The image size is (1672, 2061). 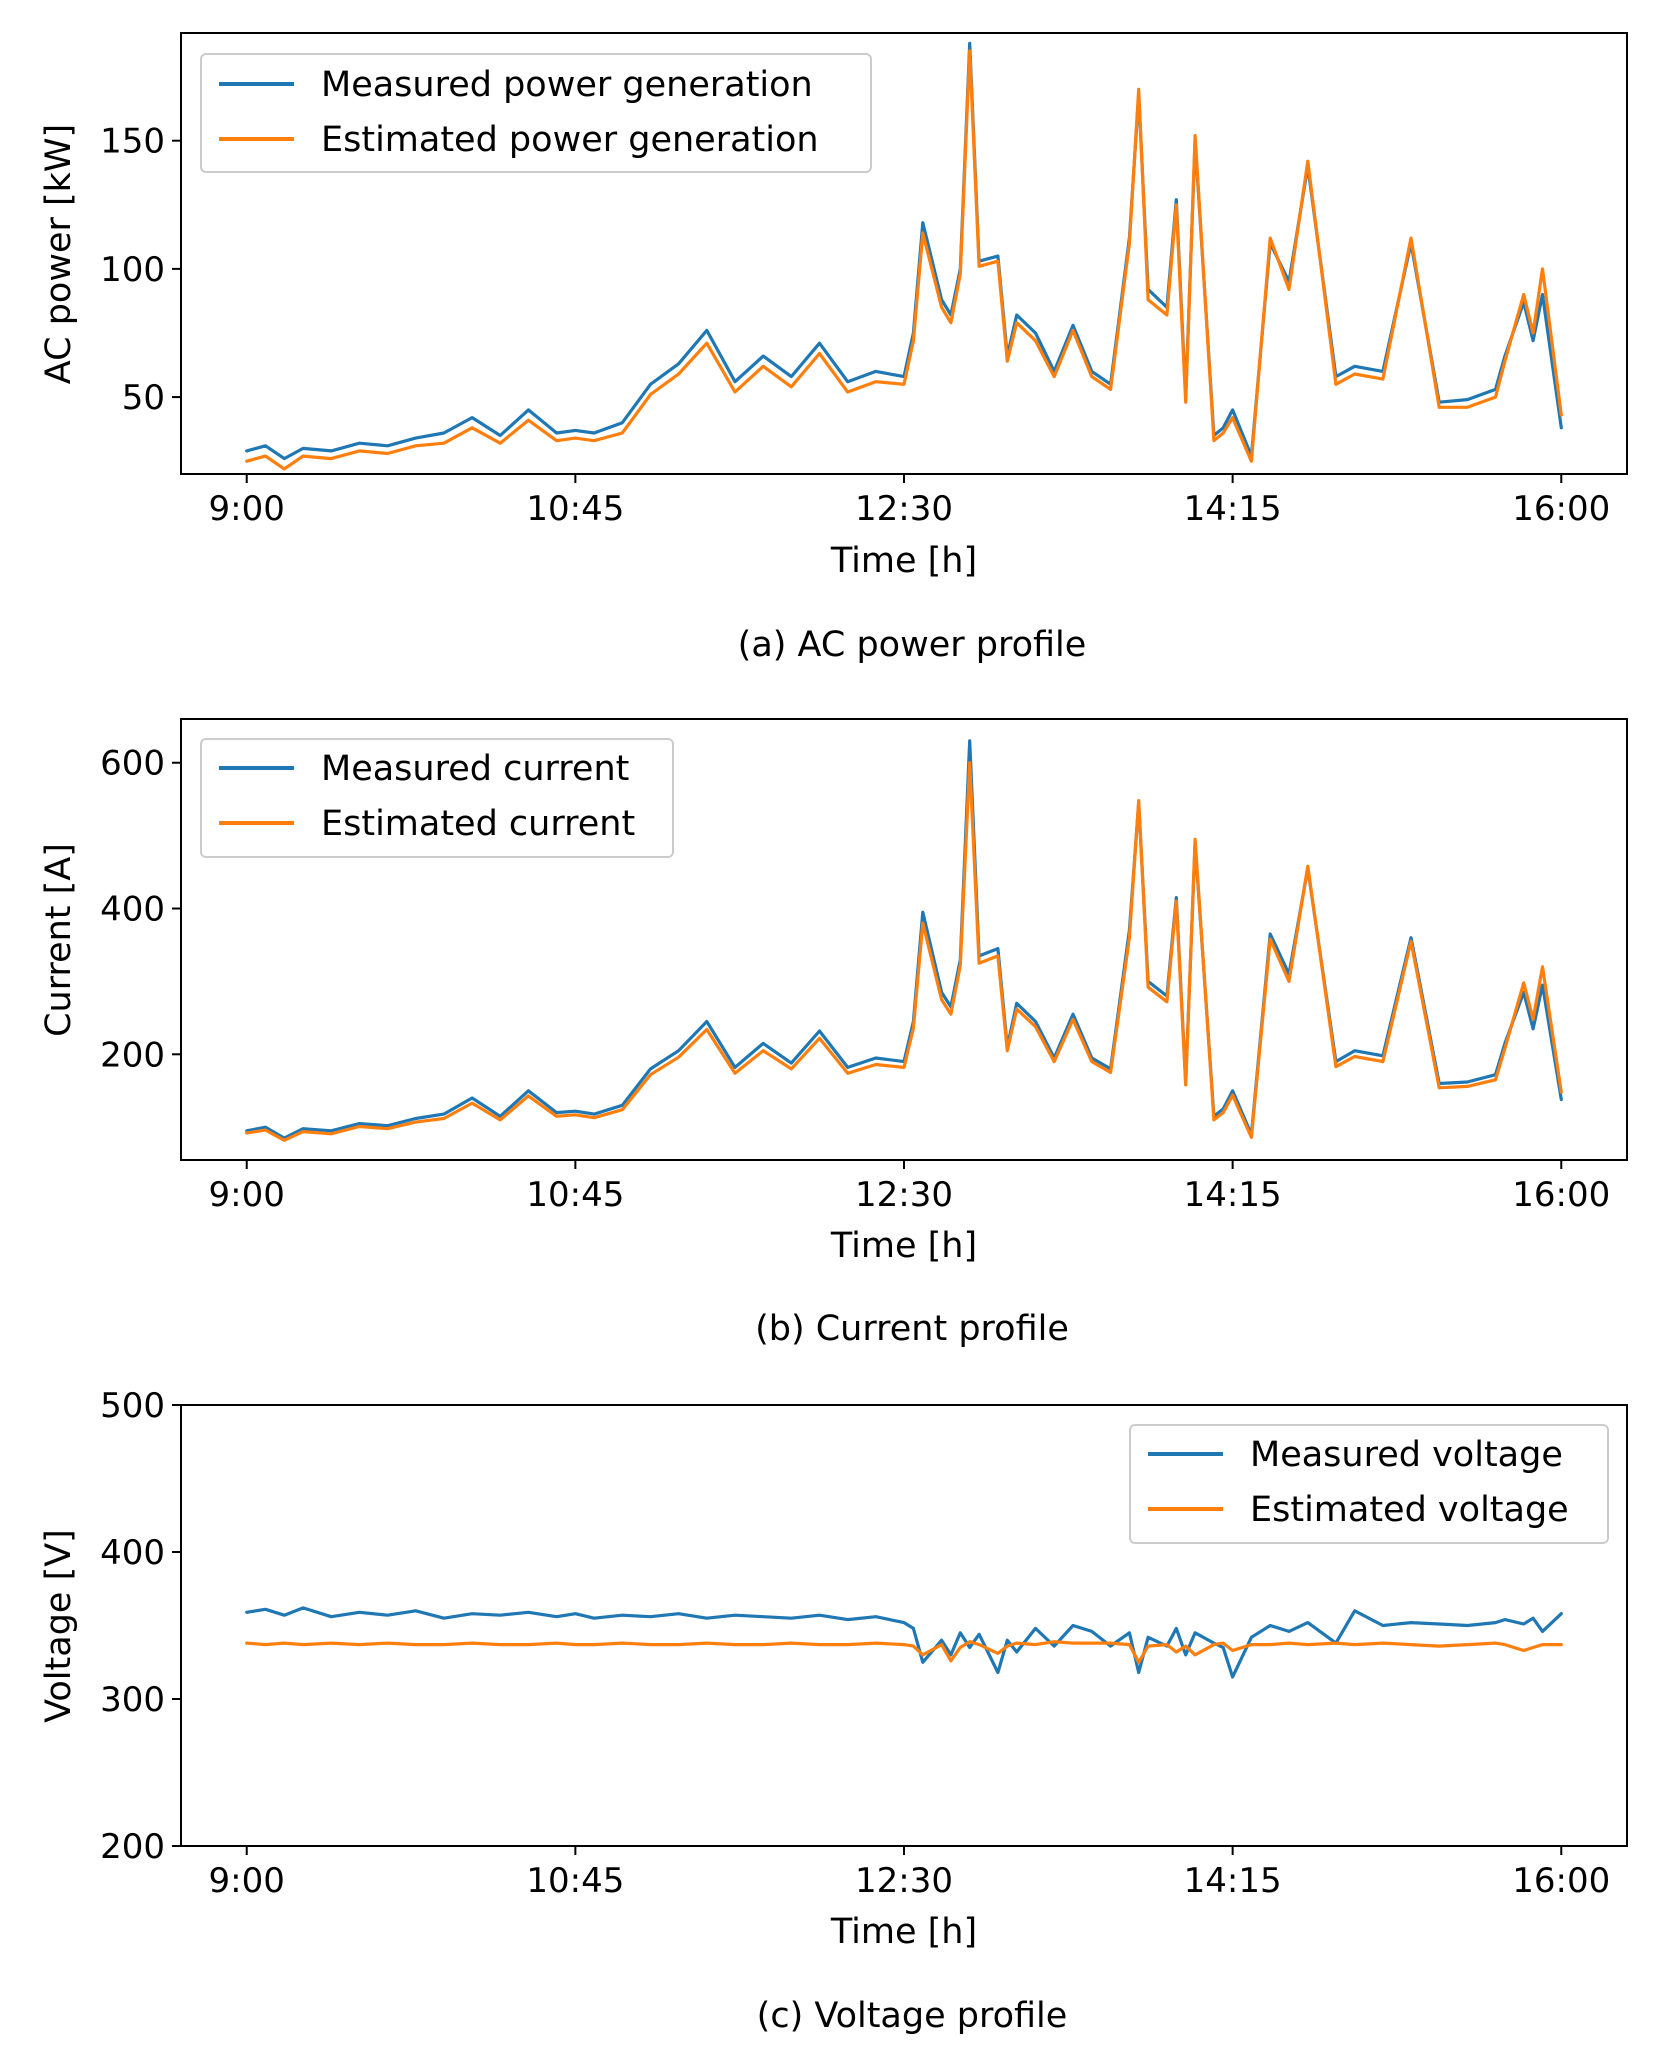 I want to click on legend: Measured current Estimated current, so click(x=437, y=798).